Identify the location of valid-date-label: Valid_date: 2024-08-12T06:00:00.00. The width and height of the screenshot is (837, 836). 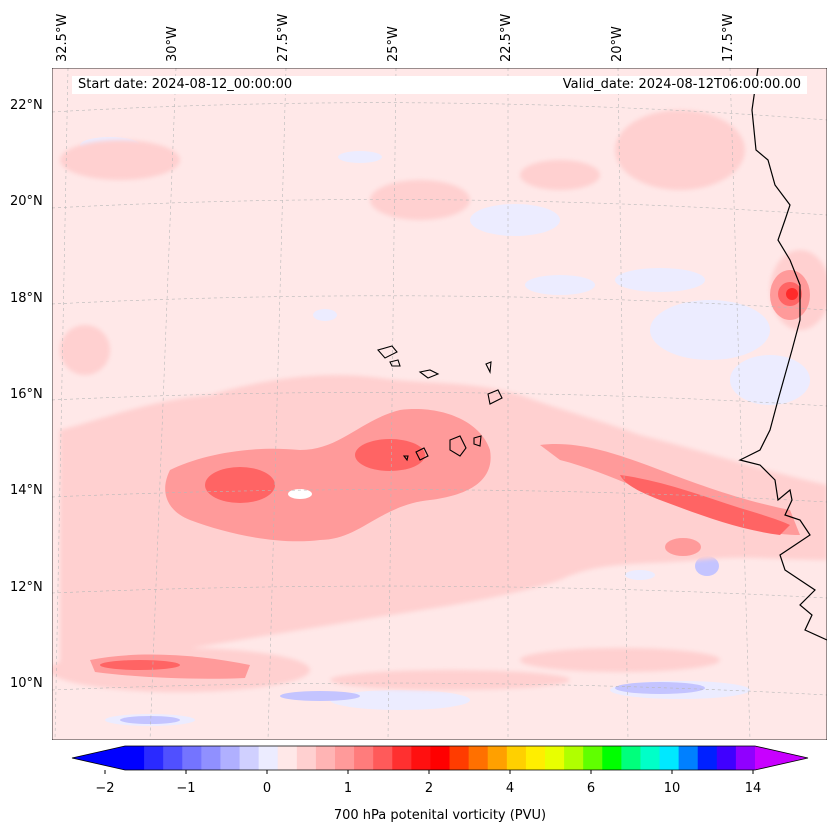
(681, 84).